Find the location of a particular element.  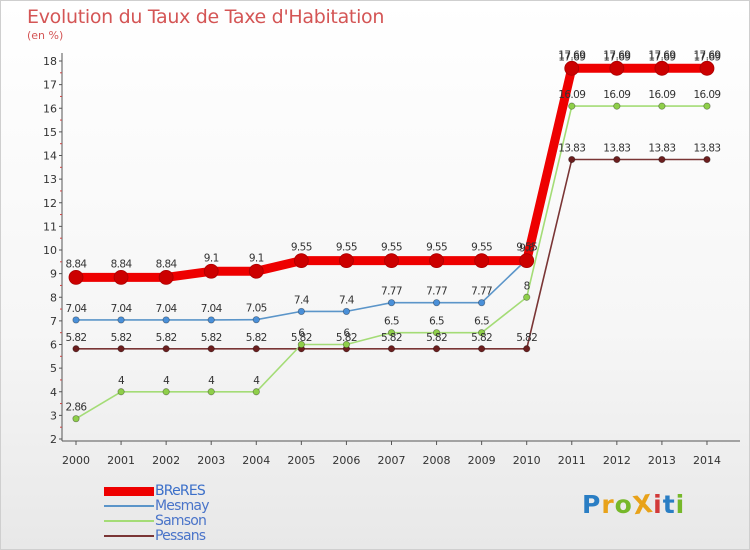

x-tick-label: 2003 is located at coordinates (211, 460).